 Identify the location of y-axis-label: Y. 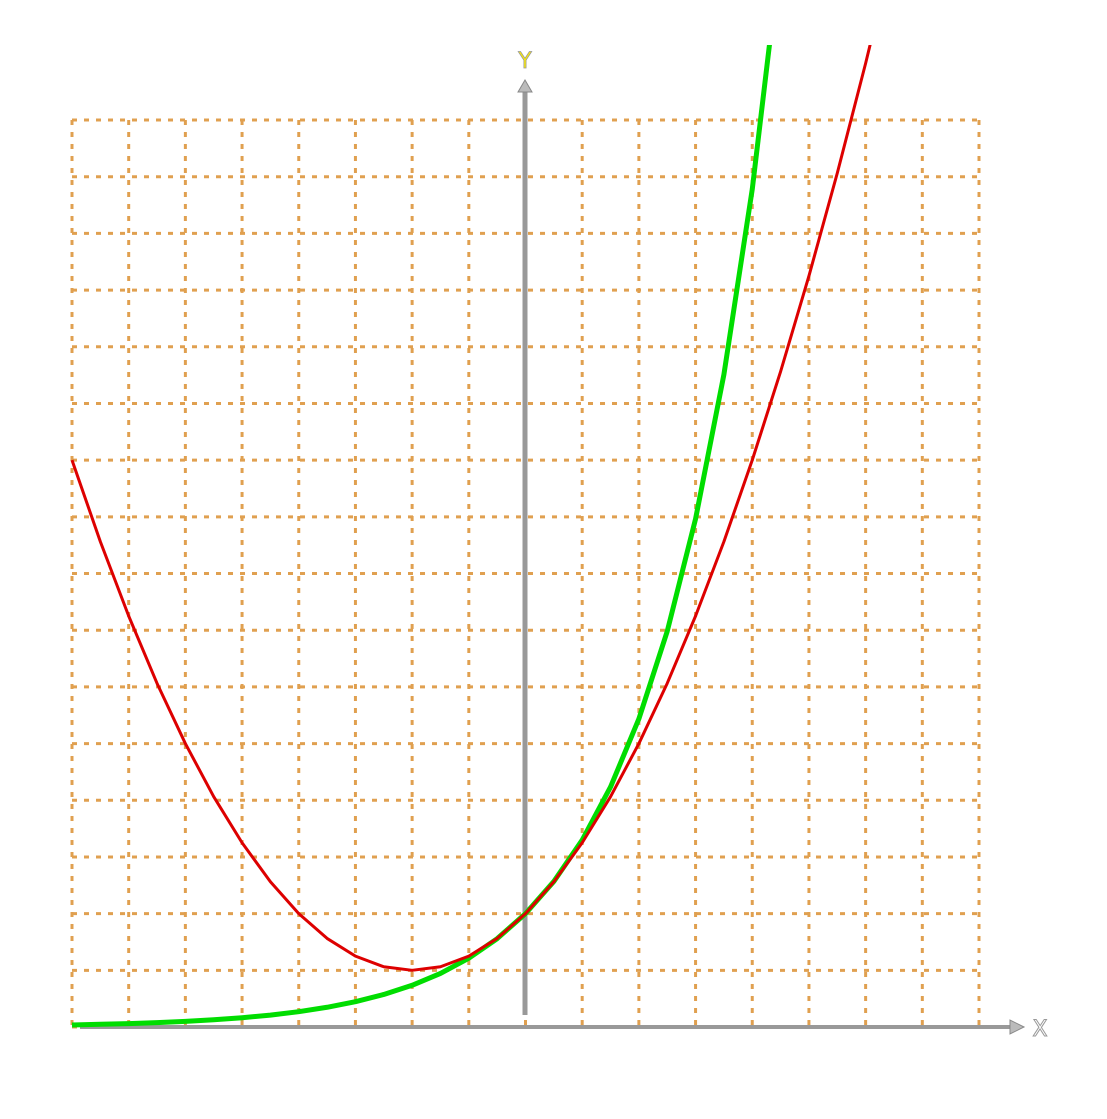
(524, 61).